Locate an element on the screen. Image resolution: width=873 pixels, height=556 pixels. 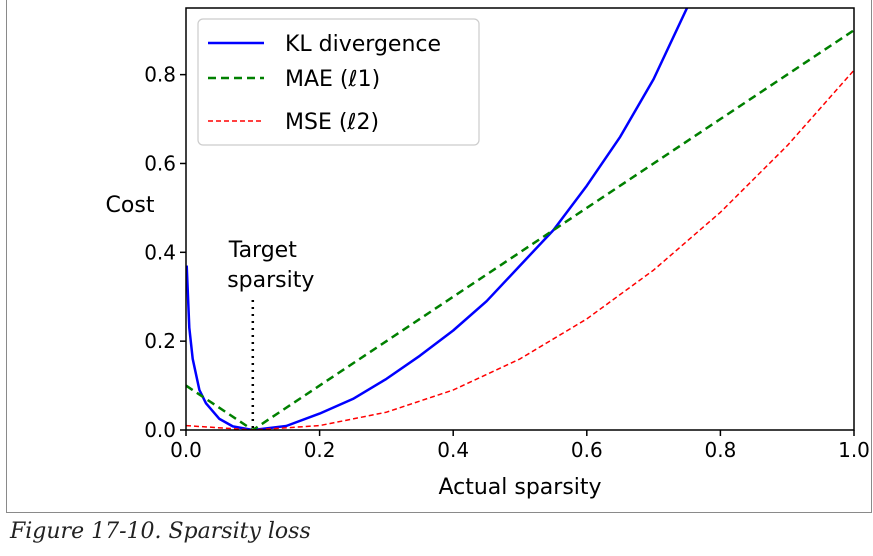
legend-label-kl: KL divergence is located at coordinates (363, 44).